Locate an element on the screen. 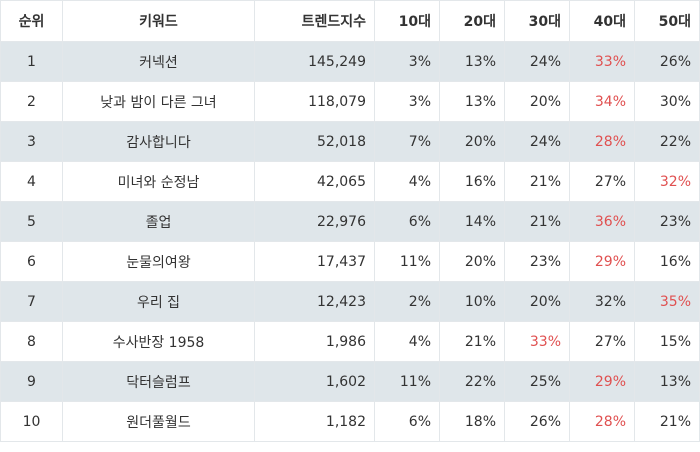  table-row: 2 낮과 밤이 다른 그녀 118,079 3% 13% 20% 34% 30% is located at coordinates (350, 101).